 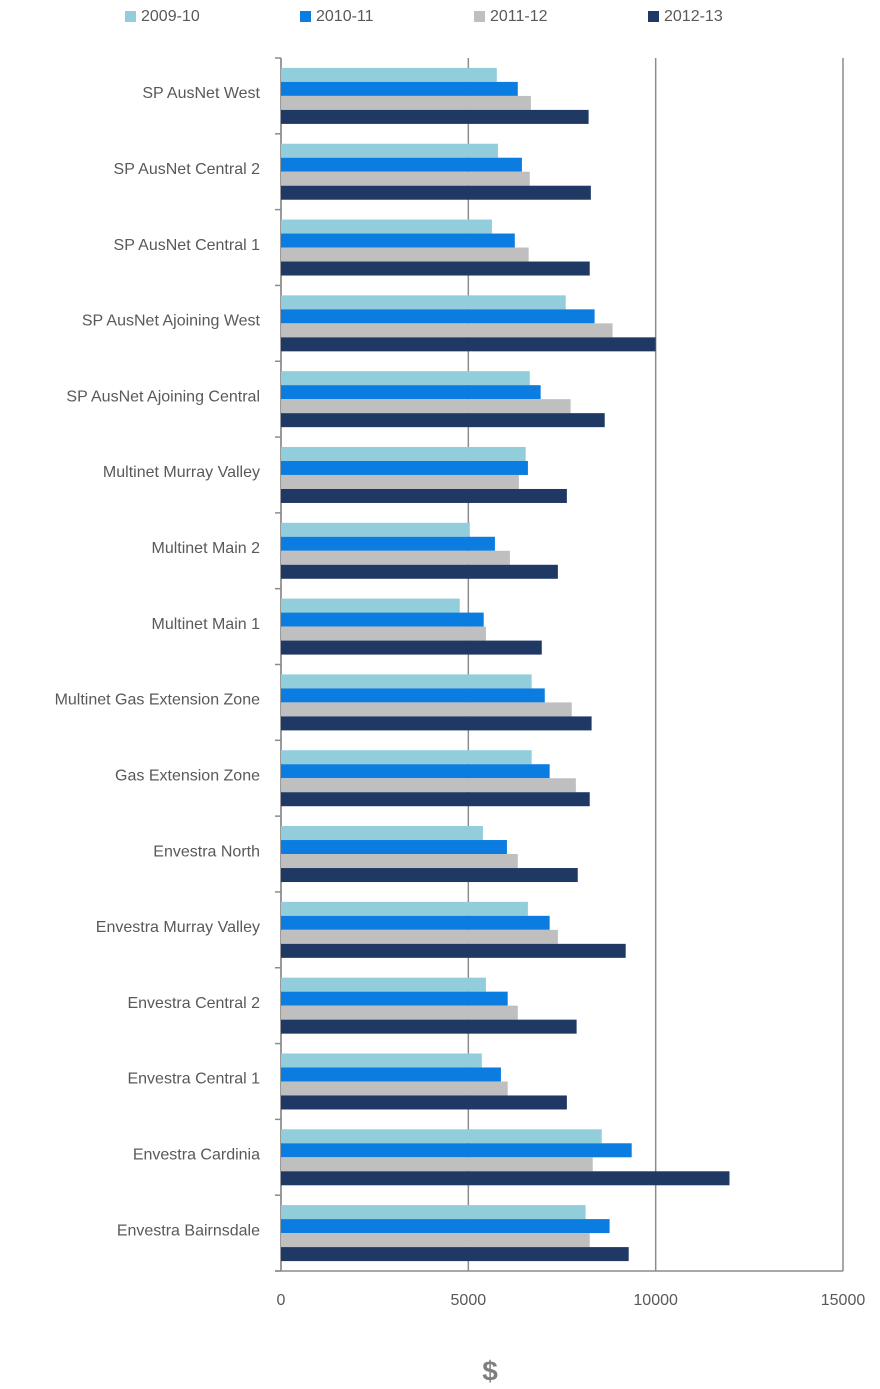 I want to click on y-tick-label: SP AusNet West, so click(x=201, y=93).